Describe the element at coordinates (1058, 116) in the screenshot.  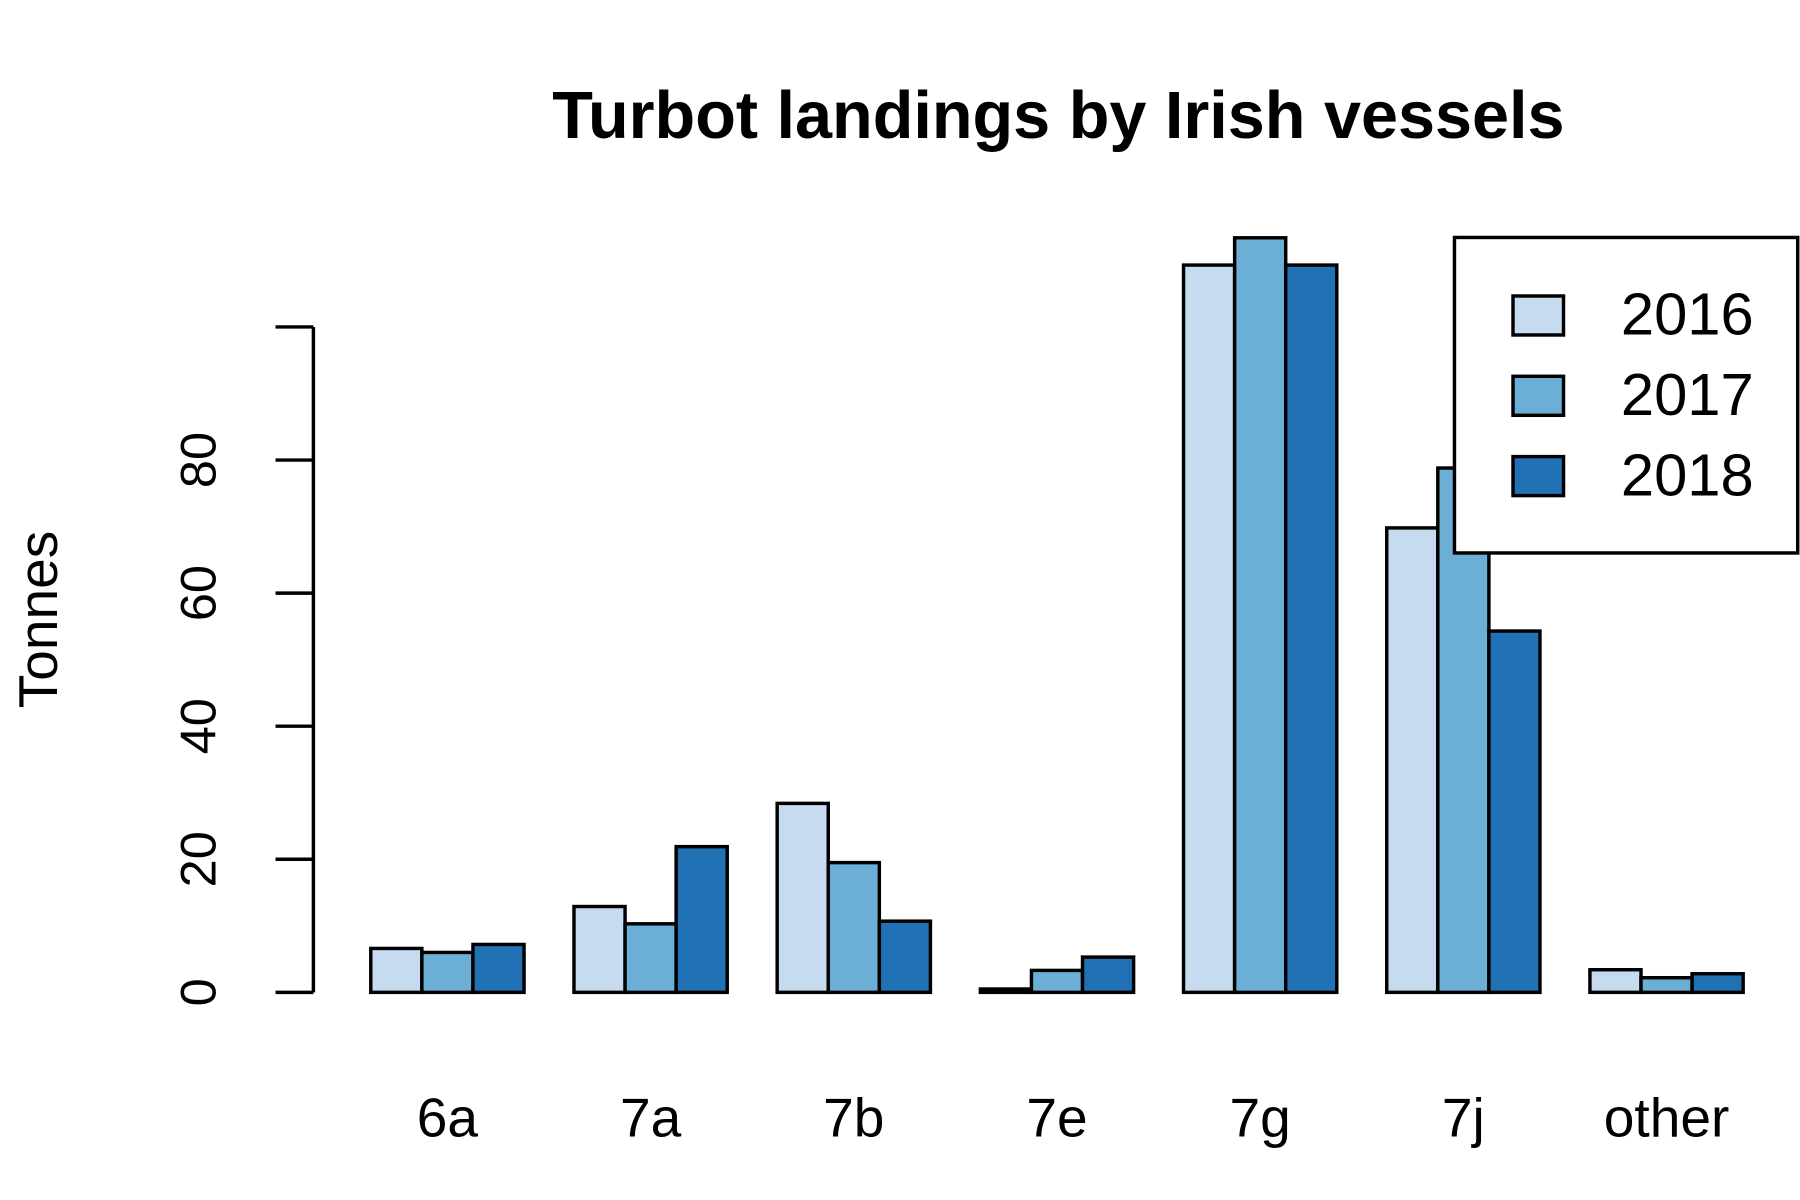
I see `chart-title: Turbot landings by Irish vessels` at that location.